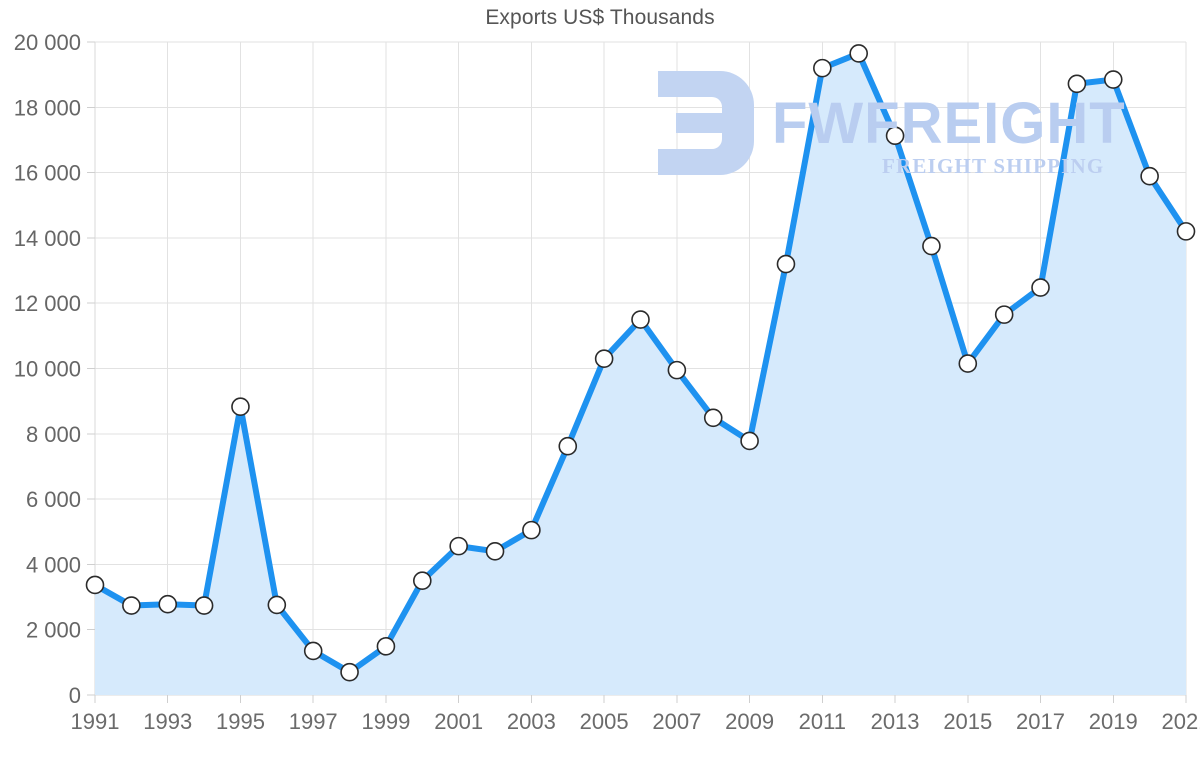  Describe the element at coordinates (240, 721) in the screenshot. I see `x-axis-tick-label: 1995` at that location.